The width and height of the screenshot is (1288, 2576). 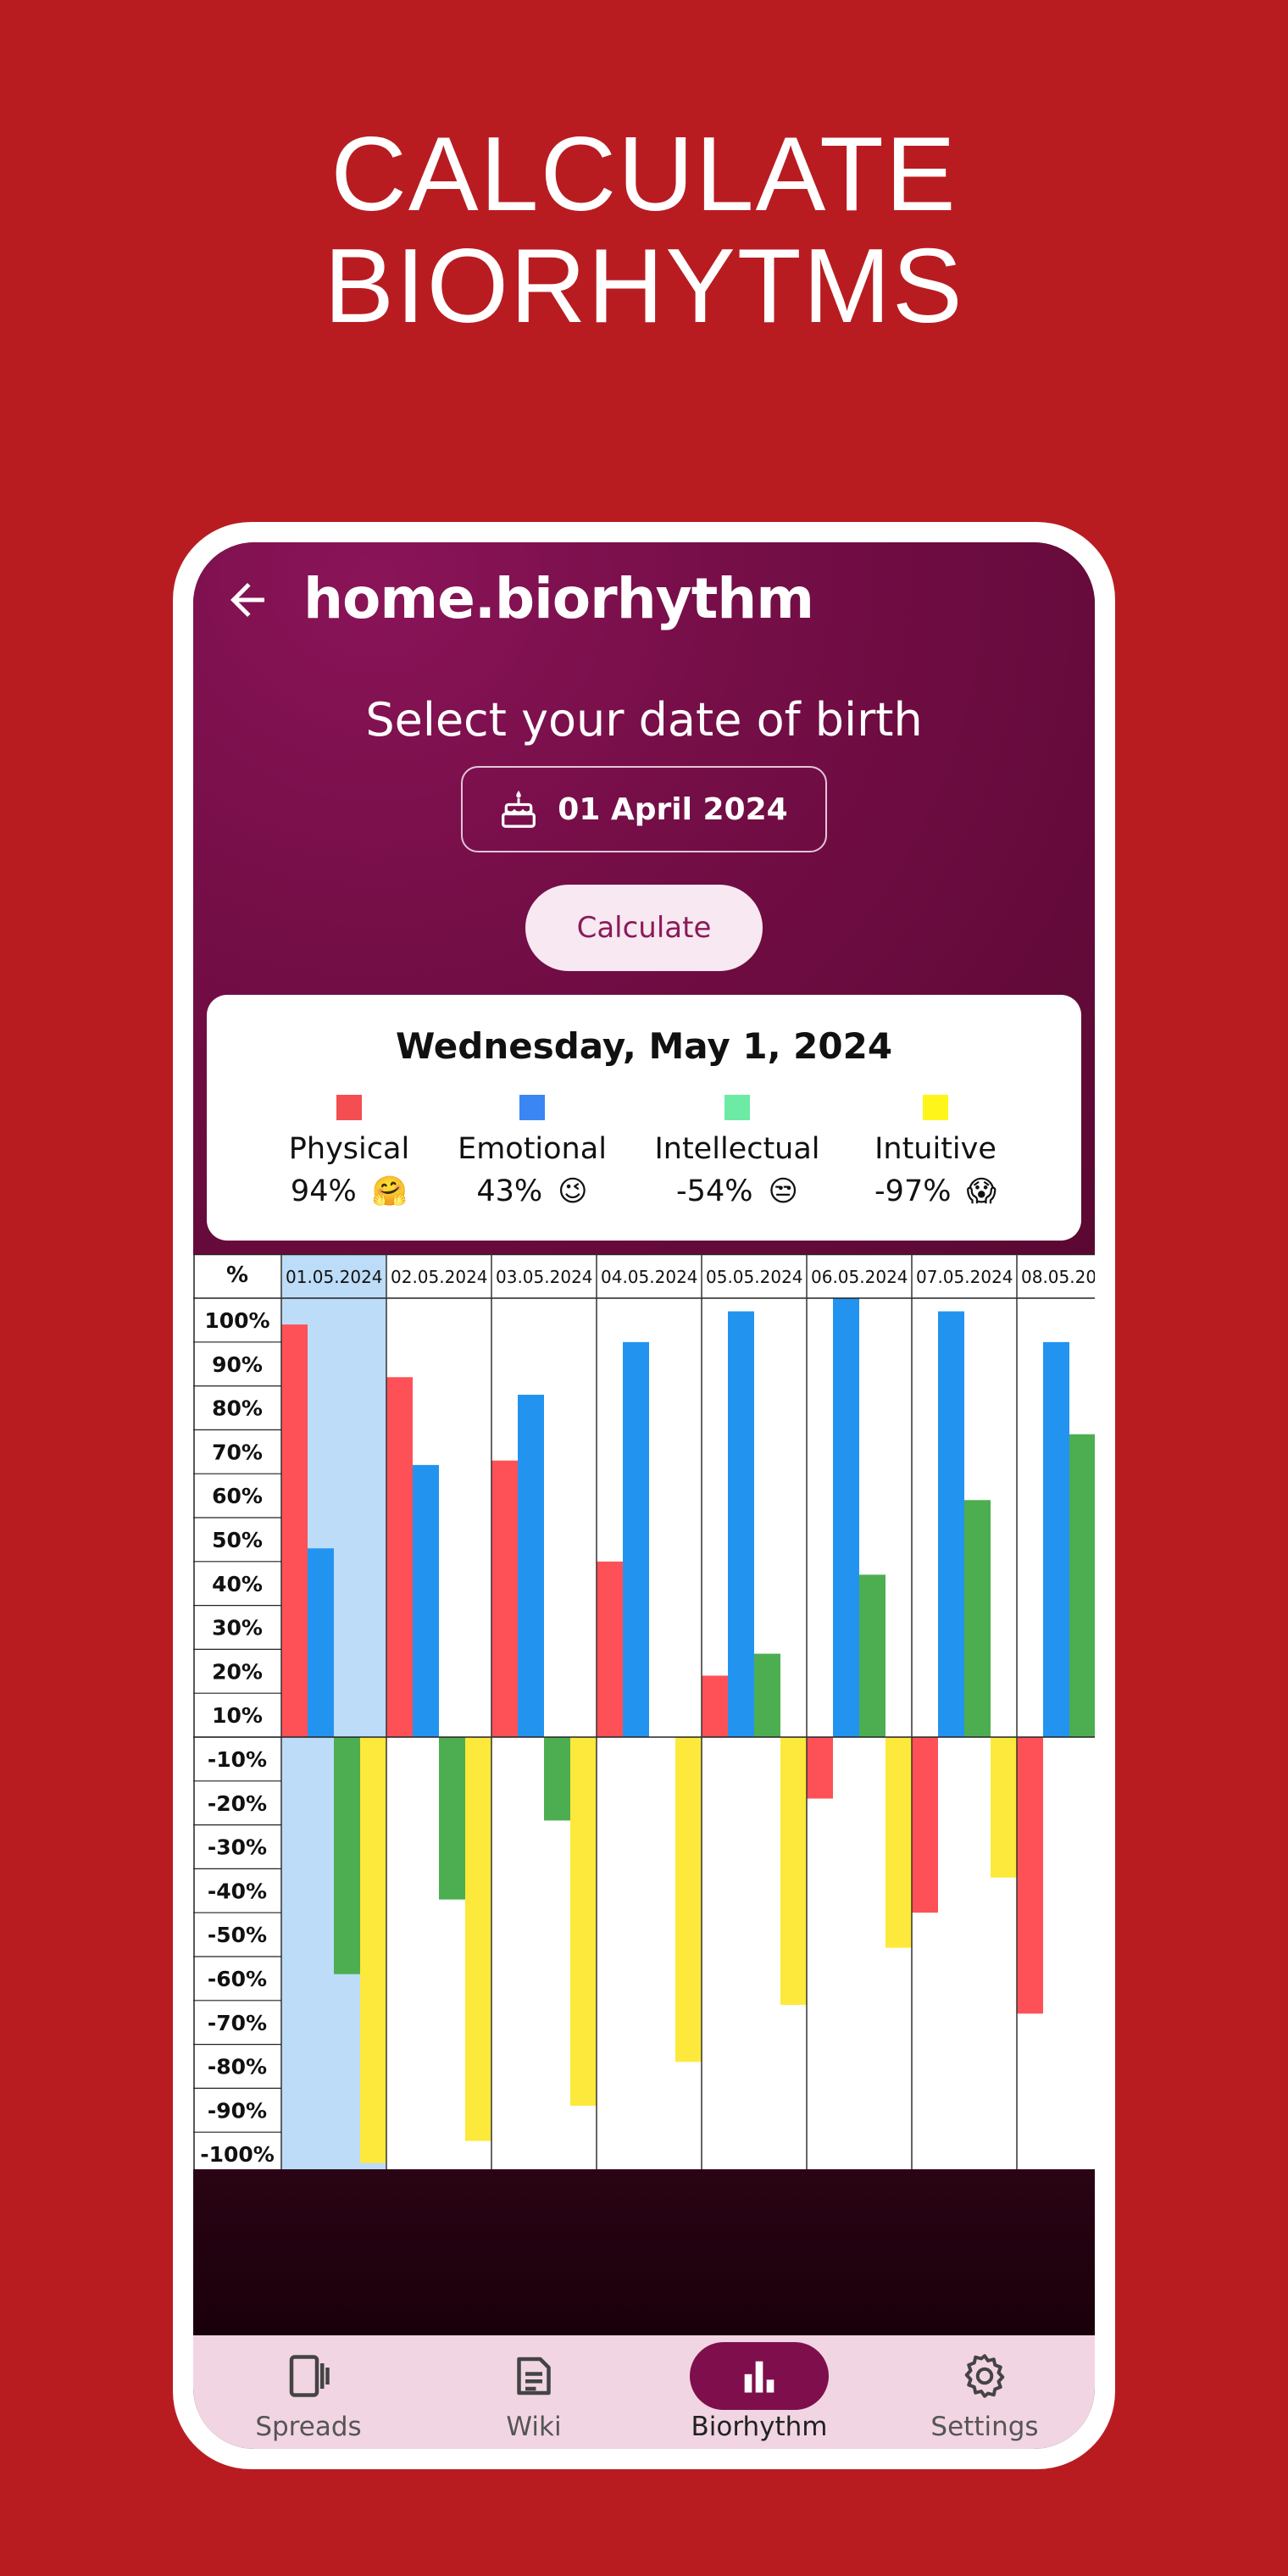 What do you see at coordinates (544, 1277) in the screenshot?
I see `date-header: 03.05.2024` at bounding box center [544, 1277].